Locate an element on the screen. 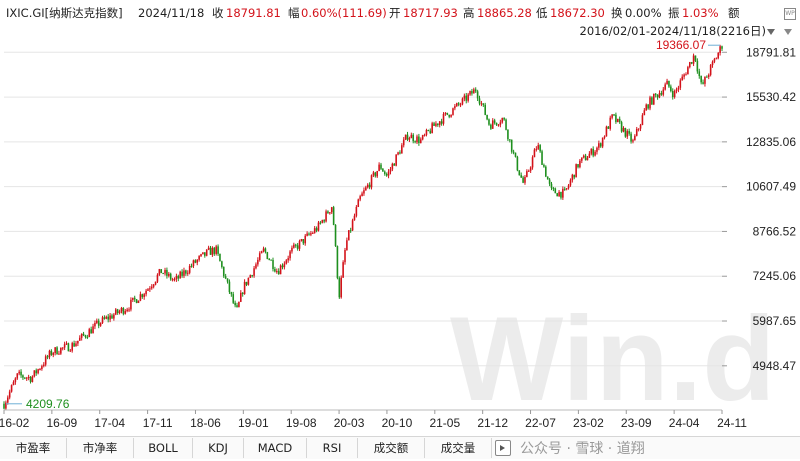  tab-pb-ratio: 市净率 is located at coordinates (100, 448).